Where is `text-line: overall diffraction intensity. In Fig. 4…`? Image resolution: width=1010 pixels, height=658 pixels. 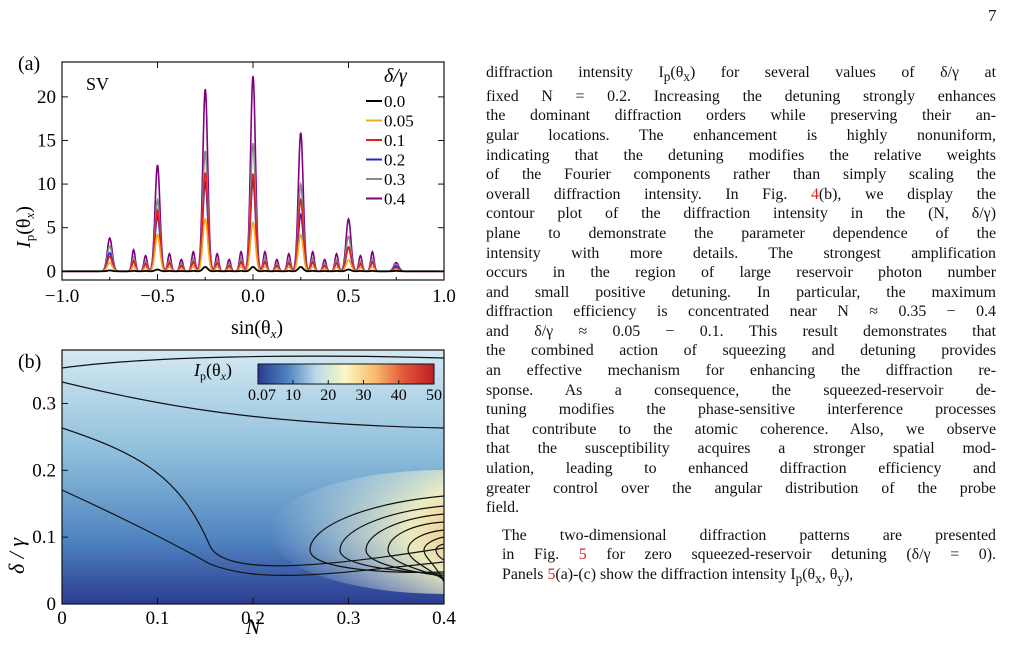
text-line: overall diffraction intensity. In Fig. 4… is located at coordinates (741, 194).